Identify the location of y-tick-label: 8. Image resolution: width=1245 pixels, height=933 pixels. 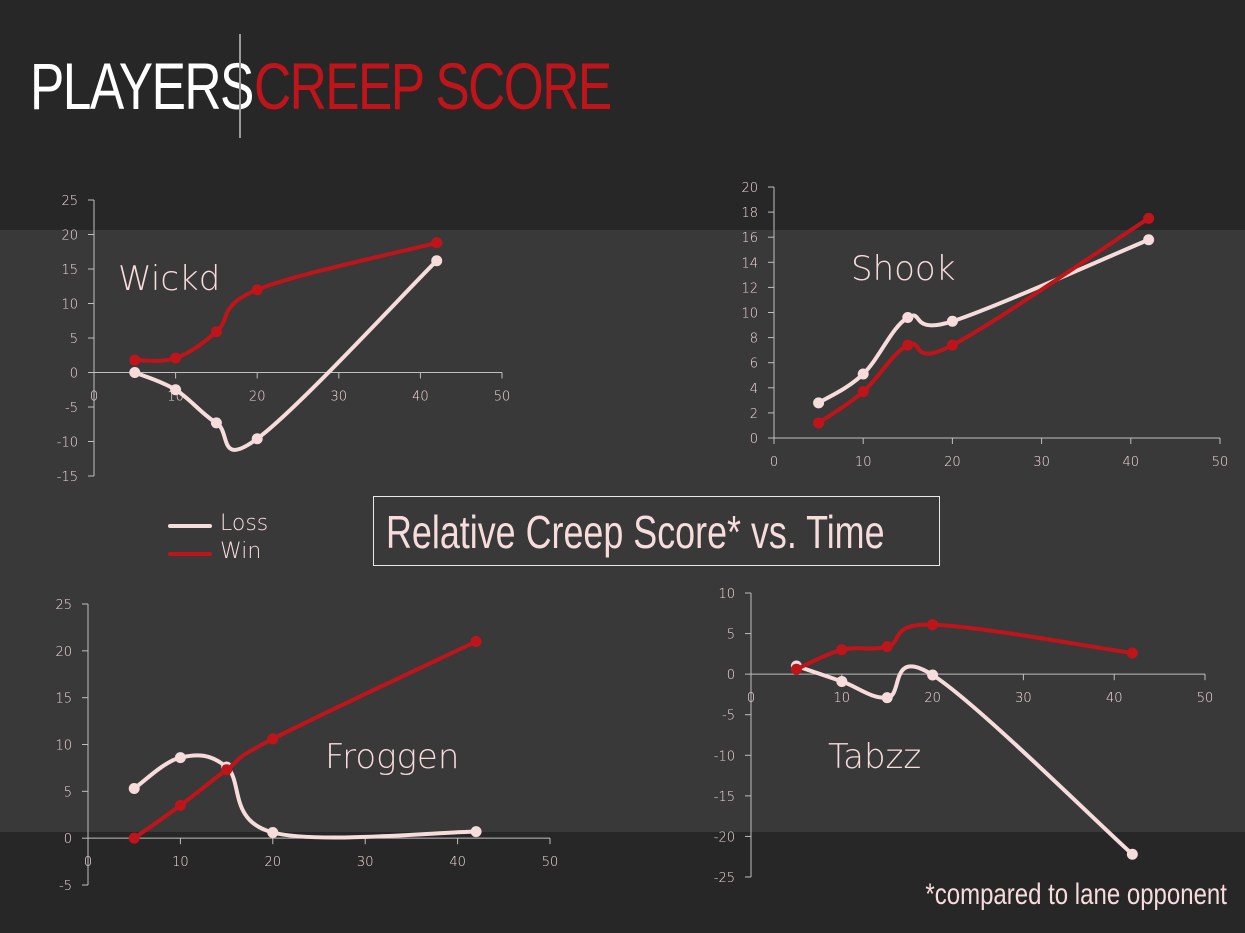
(754, 339).